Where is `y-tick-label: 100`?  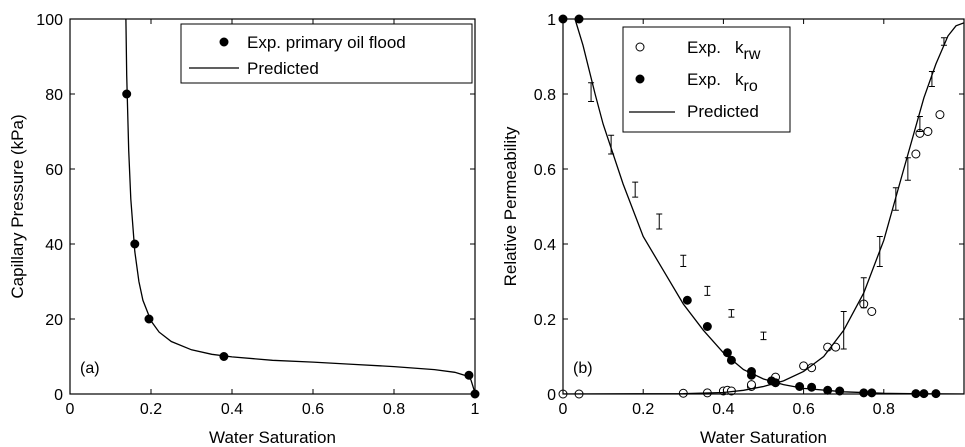 y-tick-label: 100 is located at coordinates (49, 20).